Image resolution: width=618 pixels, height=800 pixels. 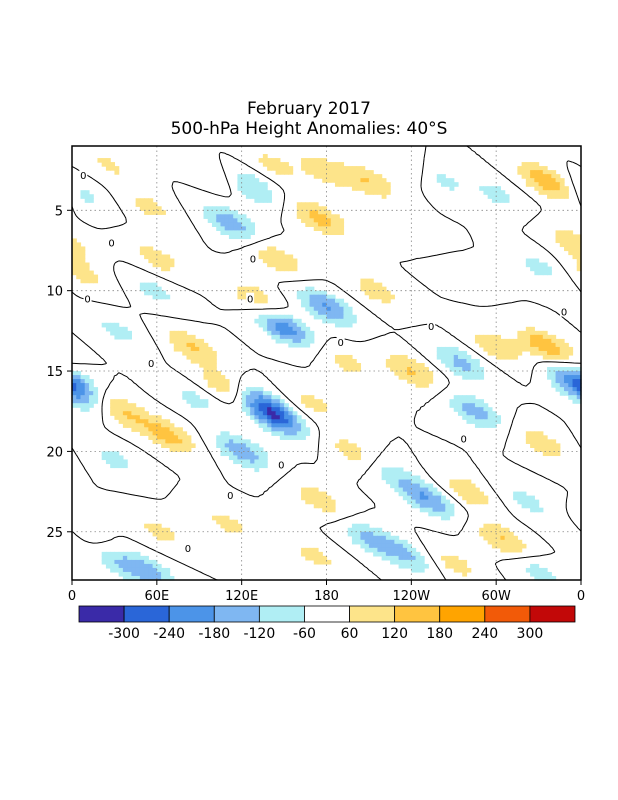 I want to click on contour-label: 0, so click(x=250, y=300).